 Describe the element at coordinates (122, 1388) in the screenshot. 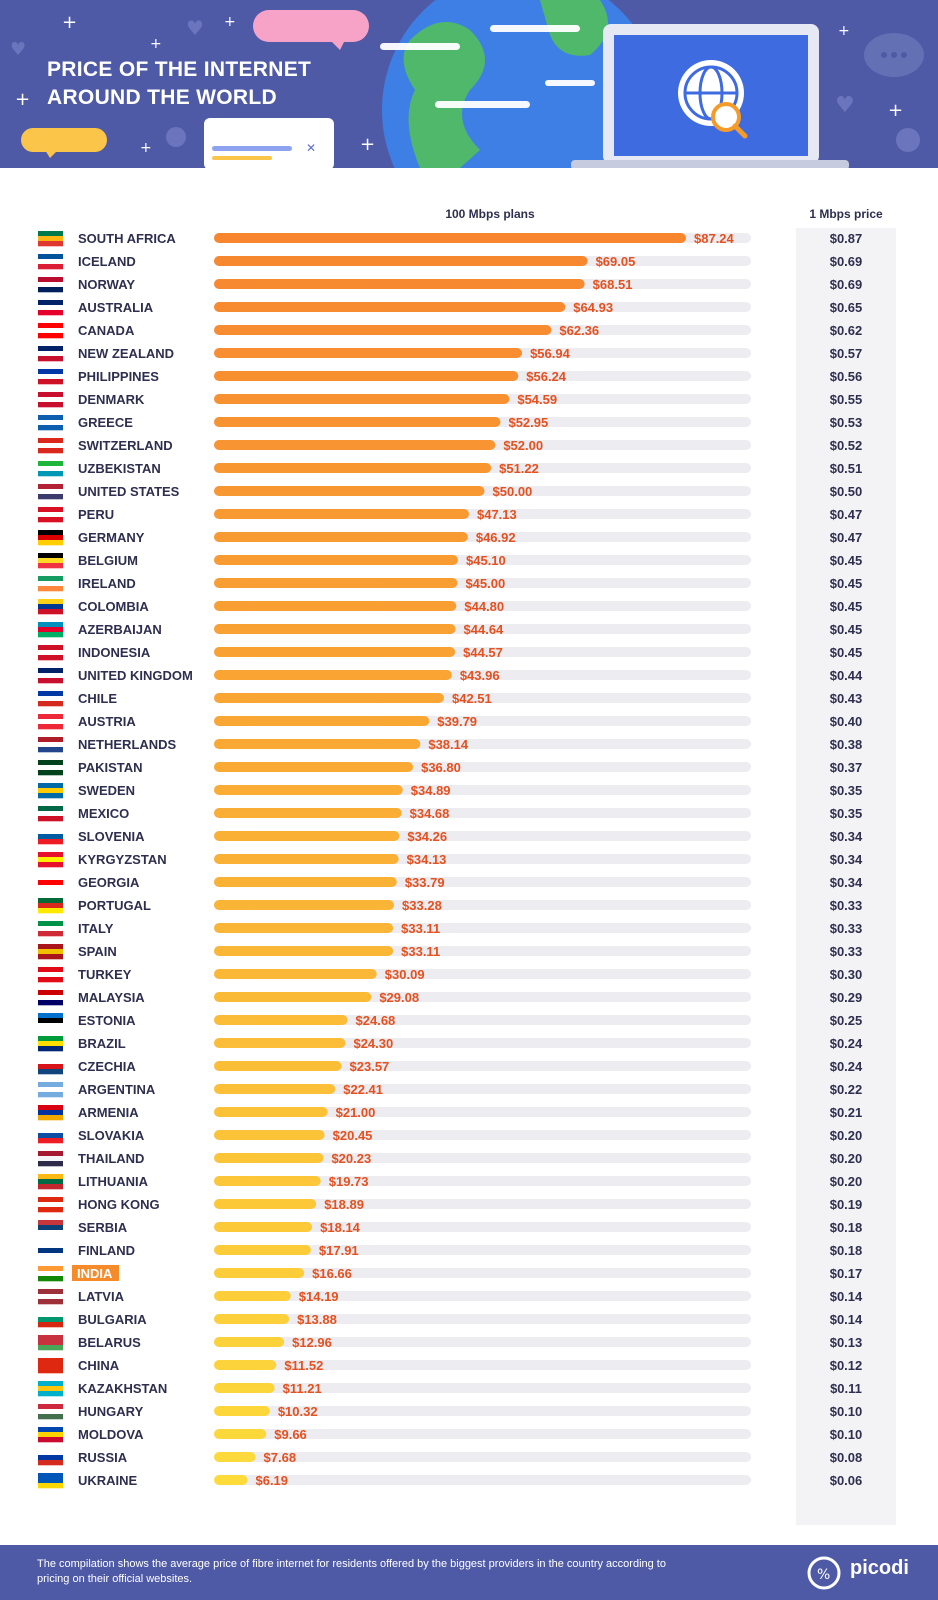

I see `country-label: KAZAKHSTAN` at that location.